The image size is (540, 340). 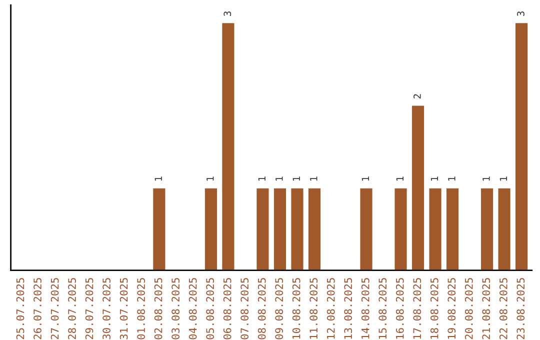 I want to click on data-label: 2, so click(x=417, y=96).